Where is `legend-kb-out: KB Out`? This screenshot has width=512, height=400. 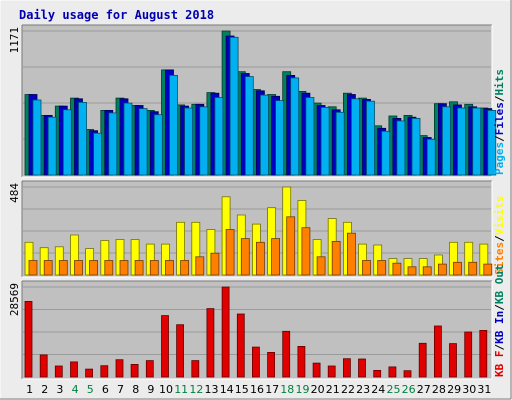 legend-kb-out: KB Out is located at coordinates (499, 284).